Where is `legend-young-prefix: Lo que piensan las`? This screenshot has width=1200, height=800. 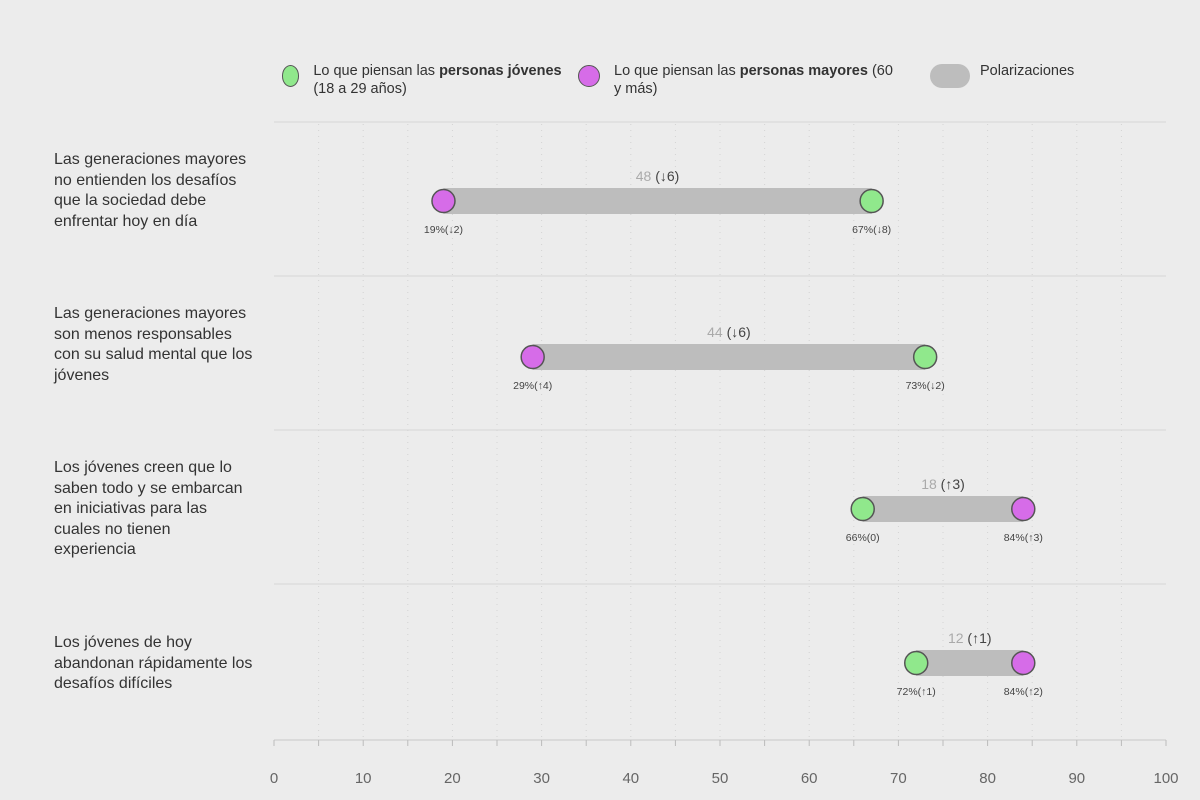 legend-young-prefix: Lo que piensan las is located at coordinates (376, 71).